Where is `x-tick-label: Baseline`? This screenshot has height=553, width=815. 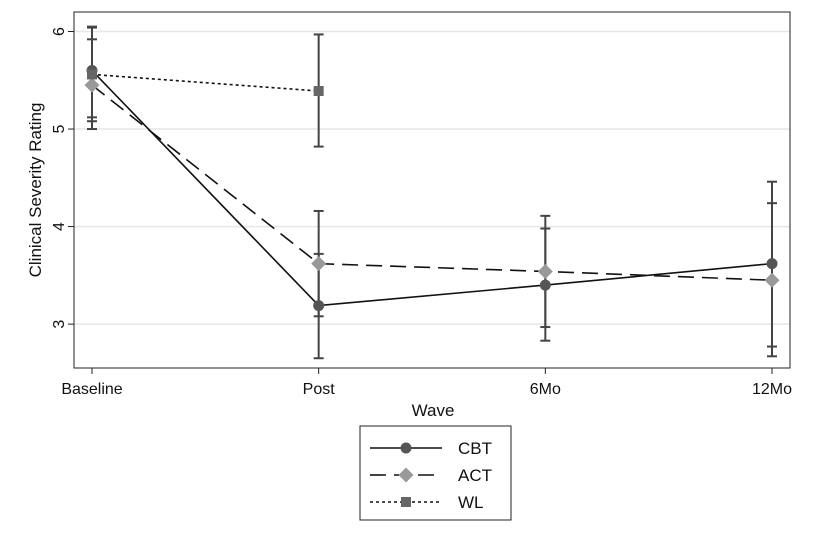 x-tick-label: Baseline is located at coordinates (91, 389).